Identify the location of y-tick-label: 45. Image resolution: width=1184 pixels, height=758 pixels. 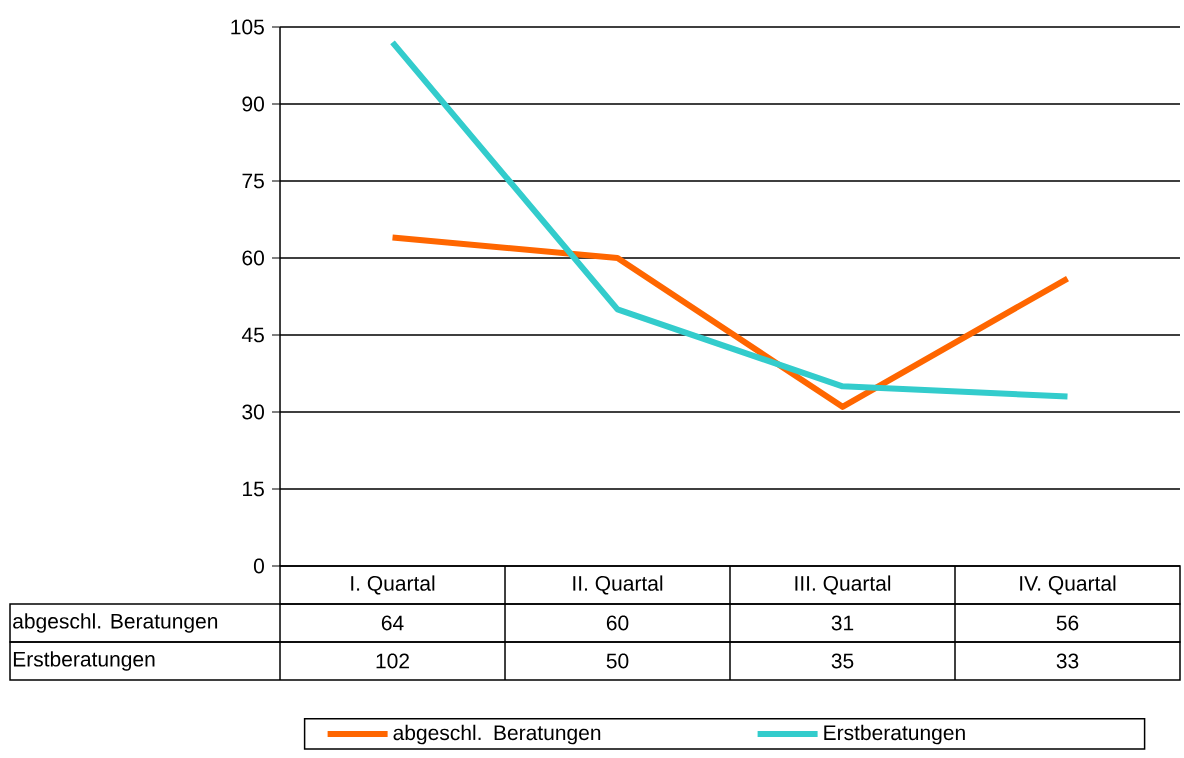
(252, 335).